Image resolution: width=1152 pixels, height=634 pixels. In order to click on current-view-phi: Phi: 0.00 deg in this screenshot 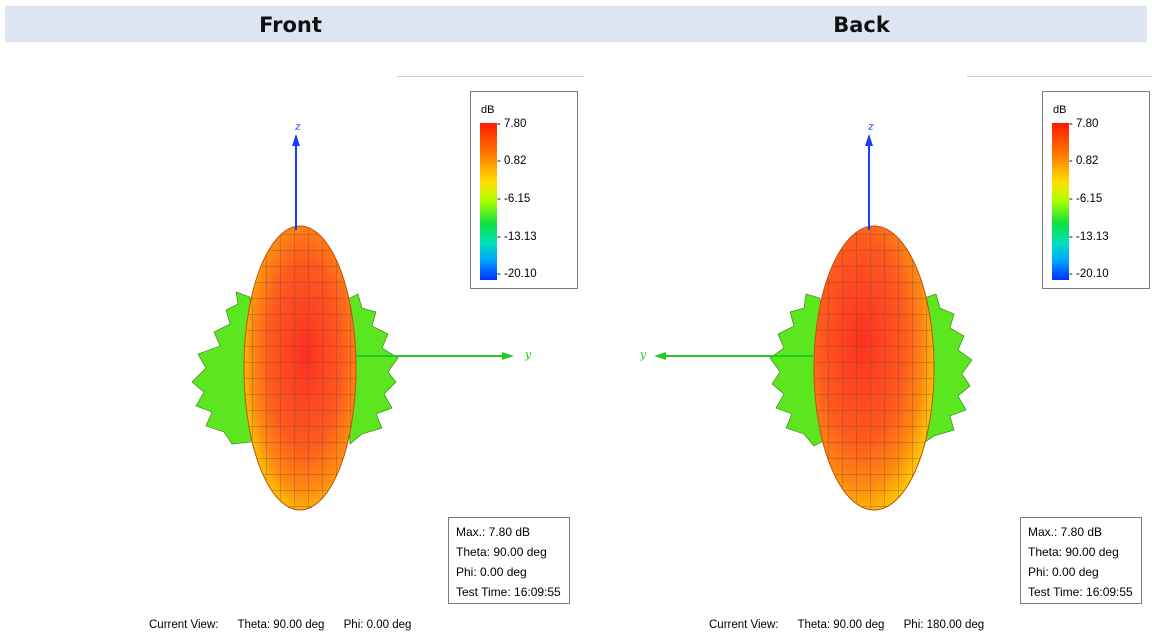, I will do `click(377, 625)`.